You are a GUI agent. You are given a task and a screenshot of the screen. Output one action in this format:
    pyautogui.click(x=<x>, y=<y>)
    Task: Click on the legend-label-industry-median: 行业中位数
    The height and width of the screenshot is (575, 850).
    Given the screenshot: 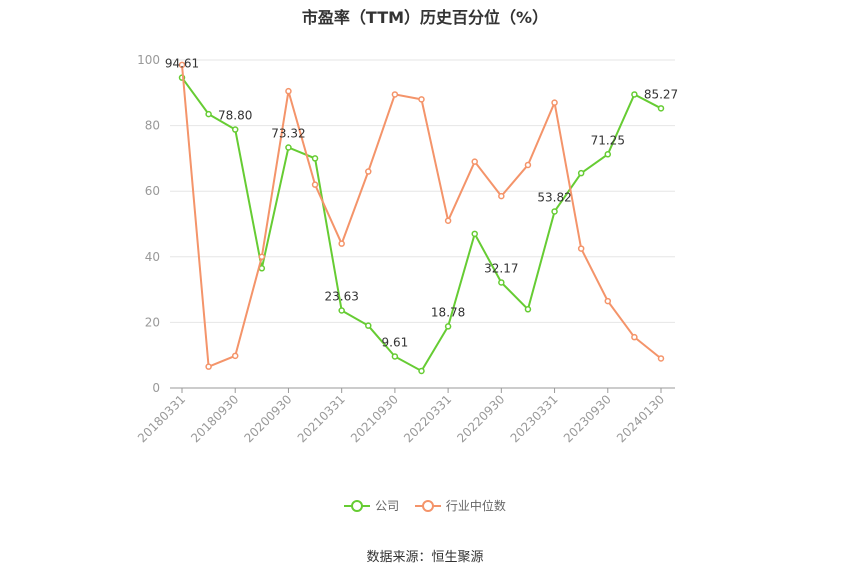 What is the action you would take?
    pyautogui.click(x=475, y=506)
    